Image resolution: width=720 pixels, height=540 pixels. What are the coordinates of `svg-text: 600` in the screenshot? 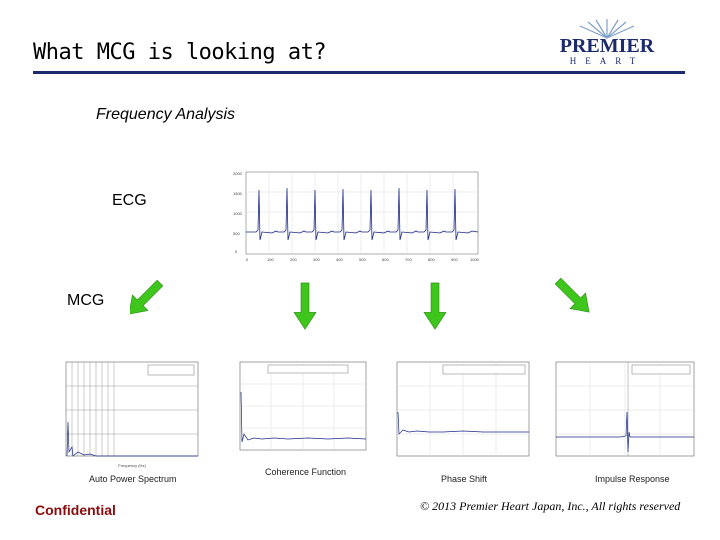 It's located at (385, 259).